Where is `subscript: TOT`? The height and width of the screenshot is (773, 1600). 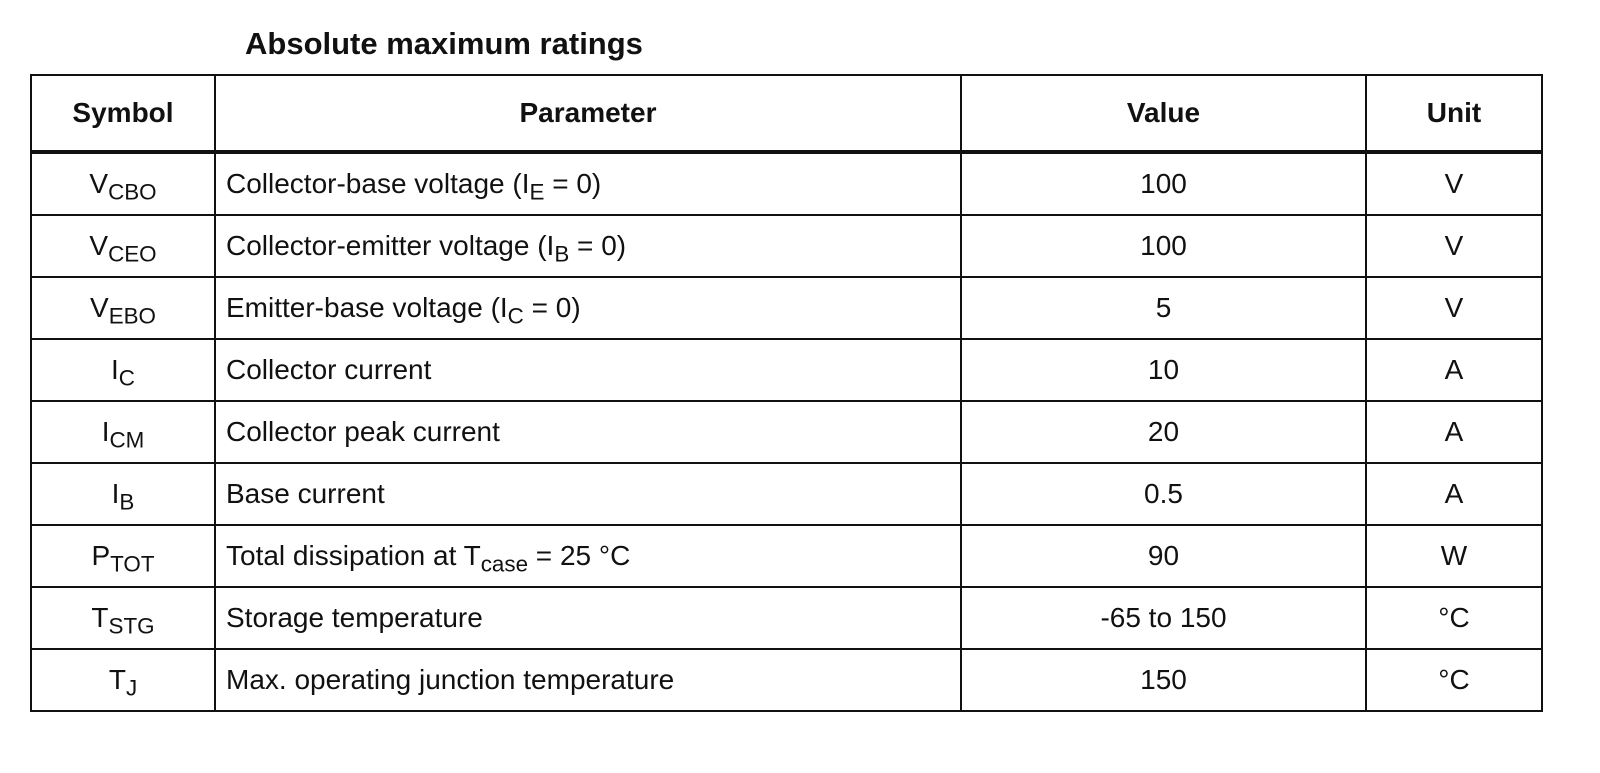 subscript: TOT is located at coordinates (132, 564).